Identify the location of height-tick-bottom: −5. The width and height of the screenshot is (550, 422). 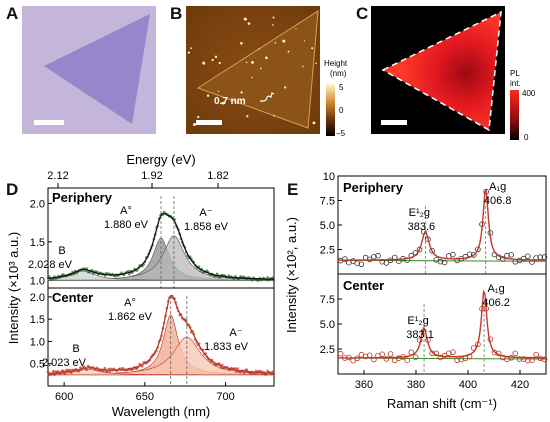
(341, 133).